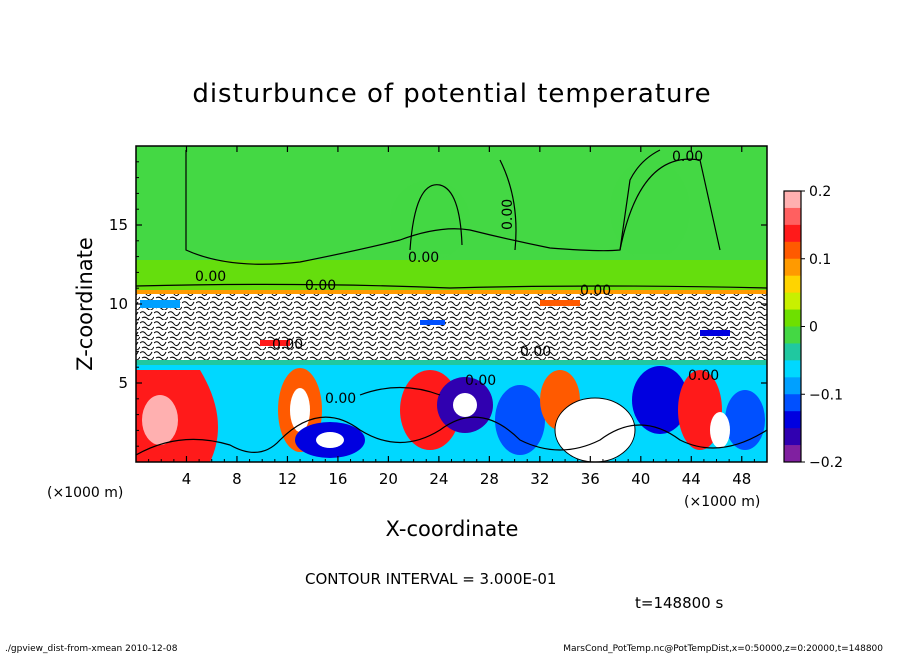 The width and height of the screenshot is (904, 654). What do you see at coordinates (813, 328) in the screenshot?
I see `colorbar-tick-label: 0` at bounding box center [813, 328].